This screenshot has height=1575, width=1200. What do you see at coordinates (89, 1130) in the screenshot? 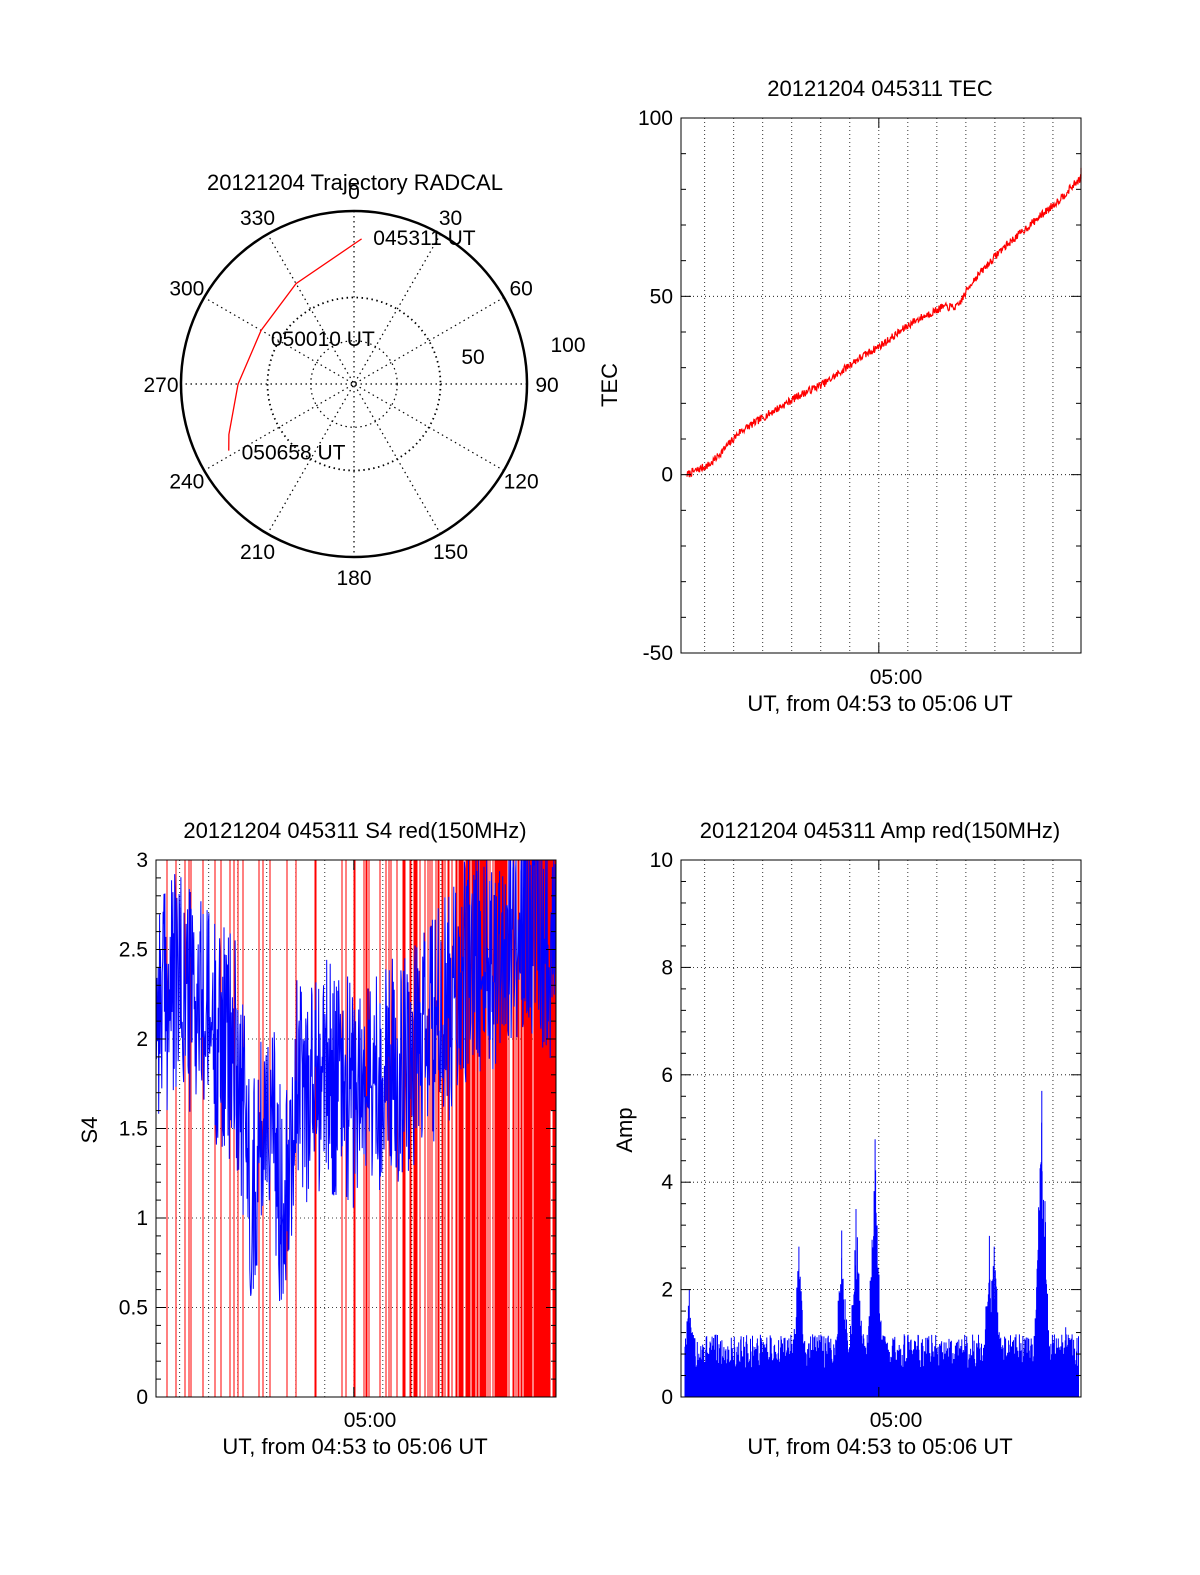
I see `s4-y-axis-label: S4` at bounding box center [89, 1130].